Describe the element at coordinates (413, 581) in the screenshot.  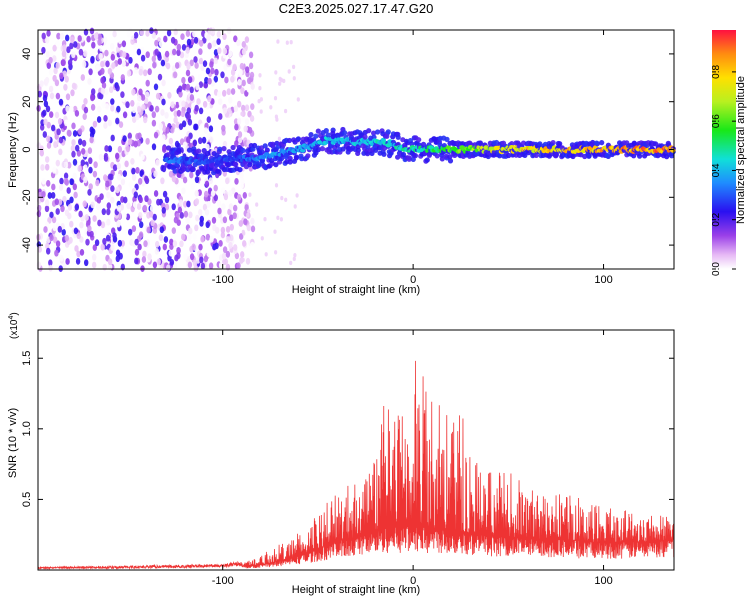
I see `snr-xtick-label: 0` at that location.